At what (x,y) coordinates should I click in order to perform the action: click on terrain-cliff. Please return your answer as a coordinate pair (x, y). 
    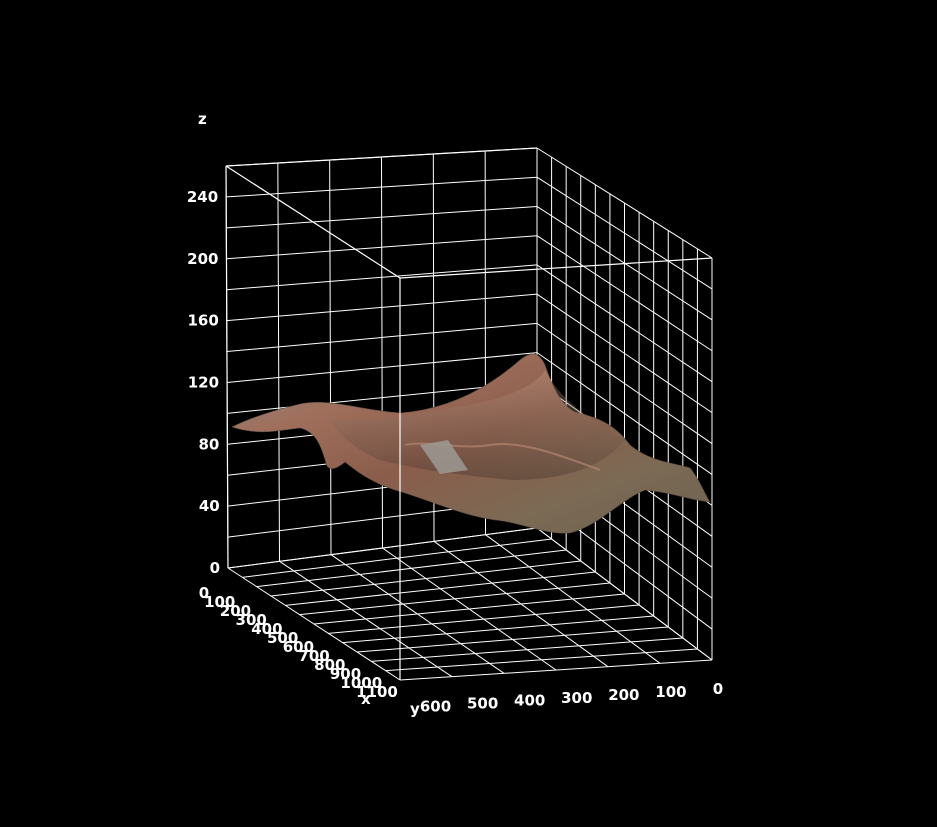
    Looking at the image, I should click on (444, 457).